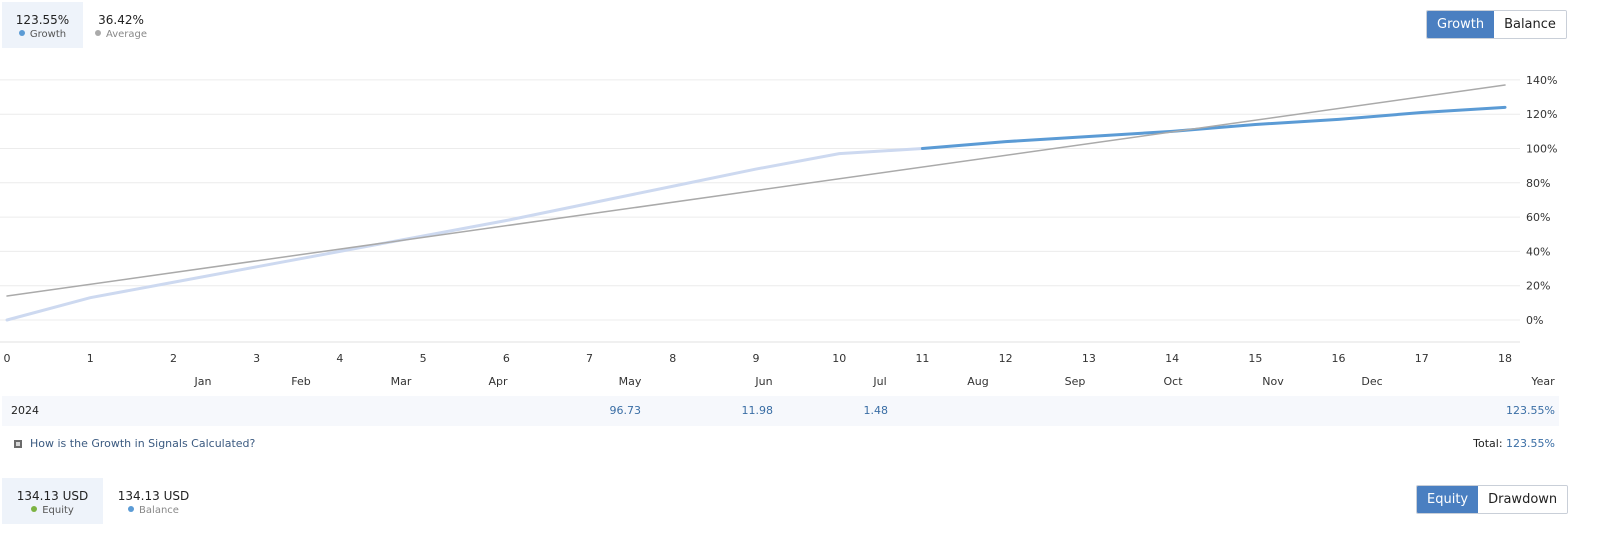 Image resolution: width=1599 pixels, height=542 pixels. I want to click on x-tick-label: 8, so click(672, 358).